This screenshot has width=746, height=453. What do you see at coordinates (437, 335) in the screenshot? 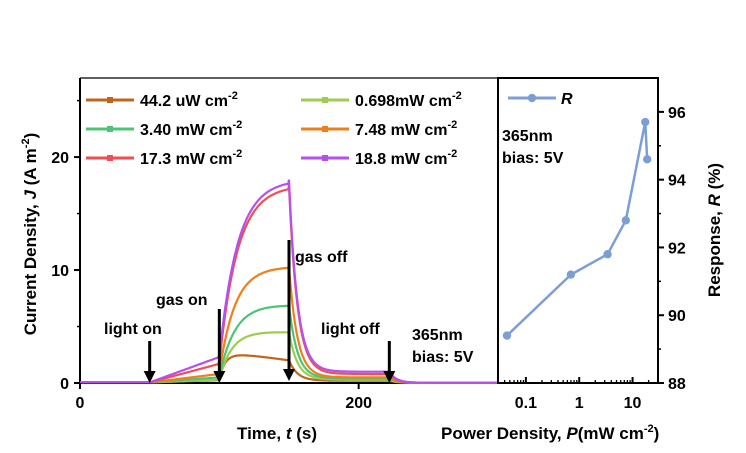
I see `annotation-wavelength-left: 365nm` at bounding box center [437, 335].